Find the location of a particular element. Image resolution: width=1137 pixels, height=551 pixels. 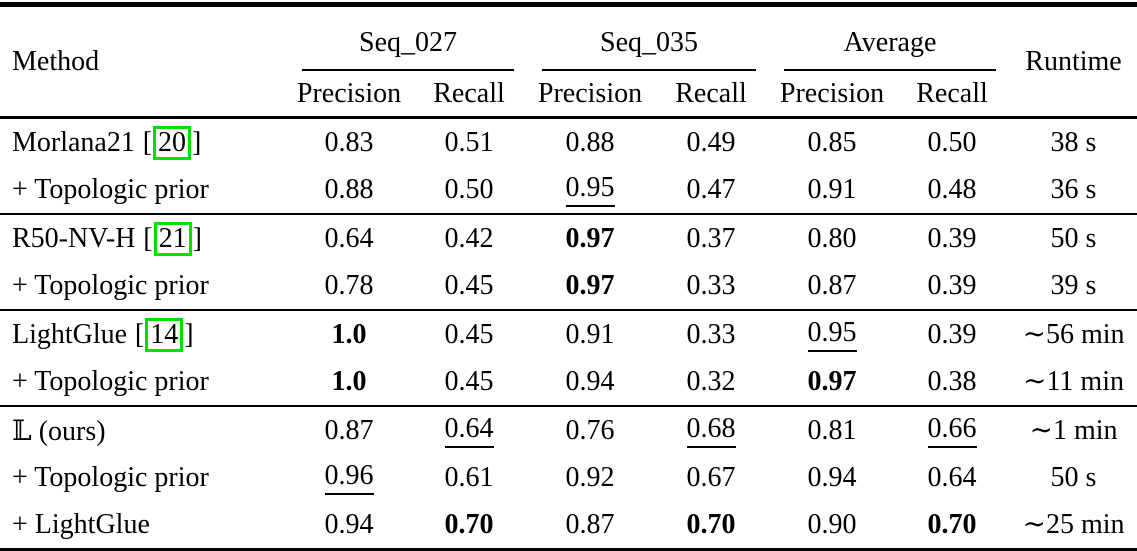

runtime-cell: ∼56 min is located at coordinates (1073, 334).